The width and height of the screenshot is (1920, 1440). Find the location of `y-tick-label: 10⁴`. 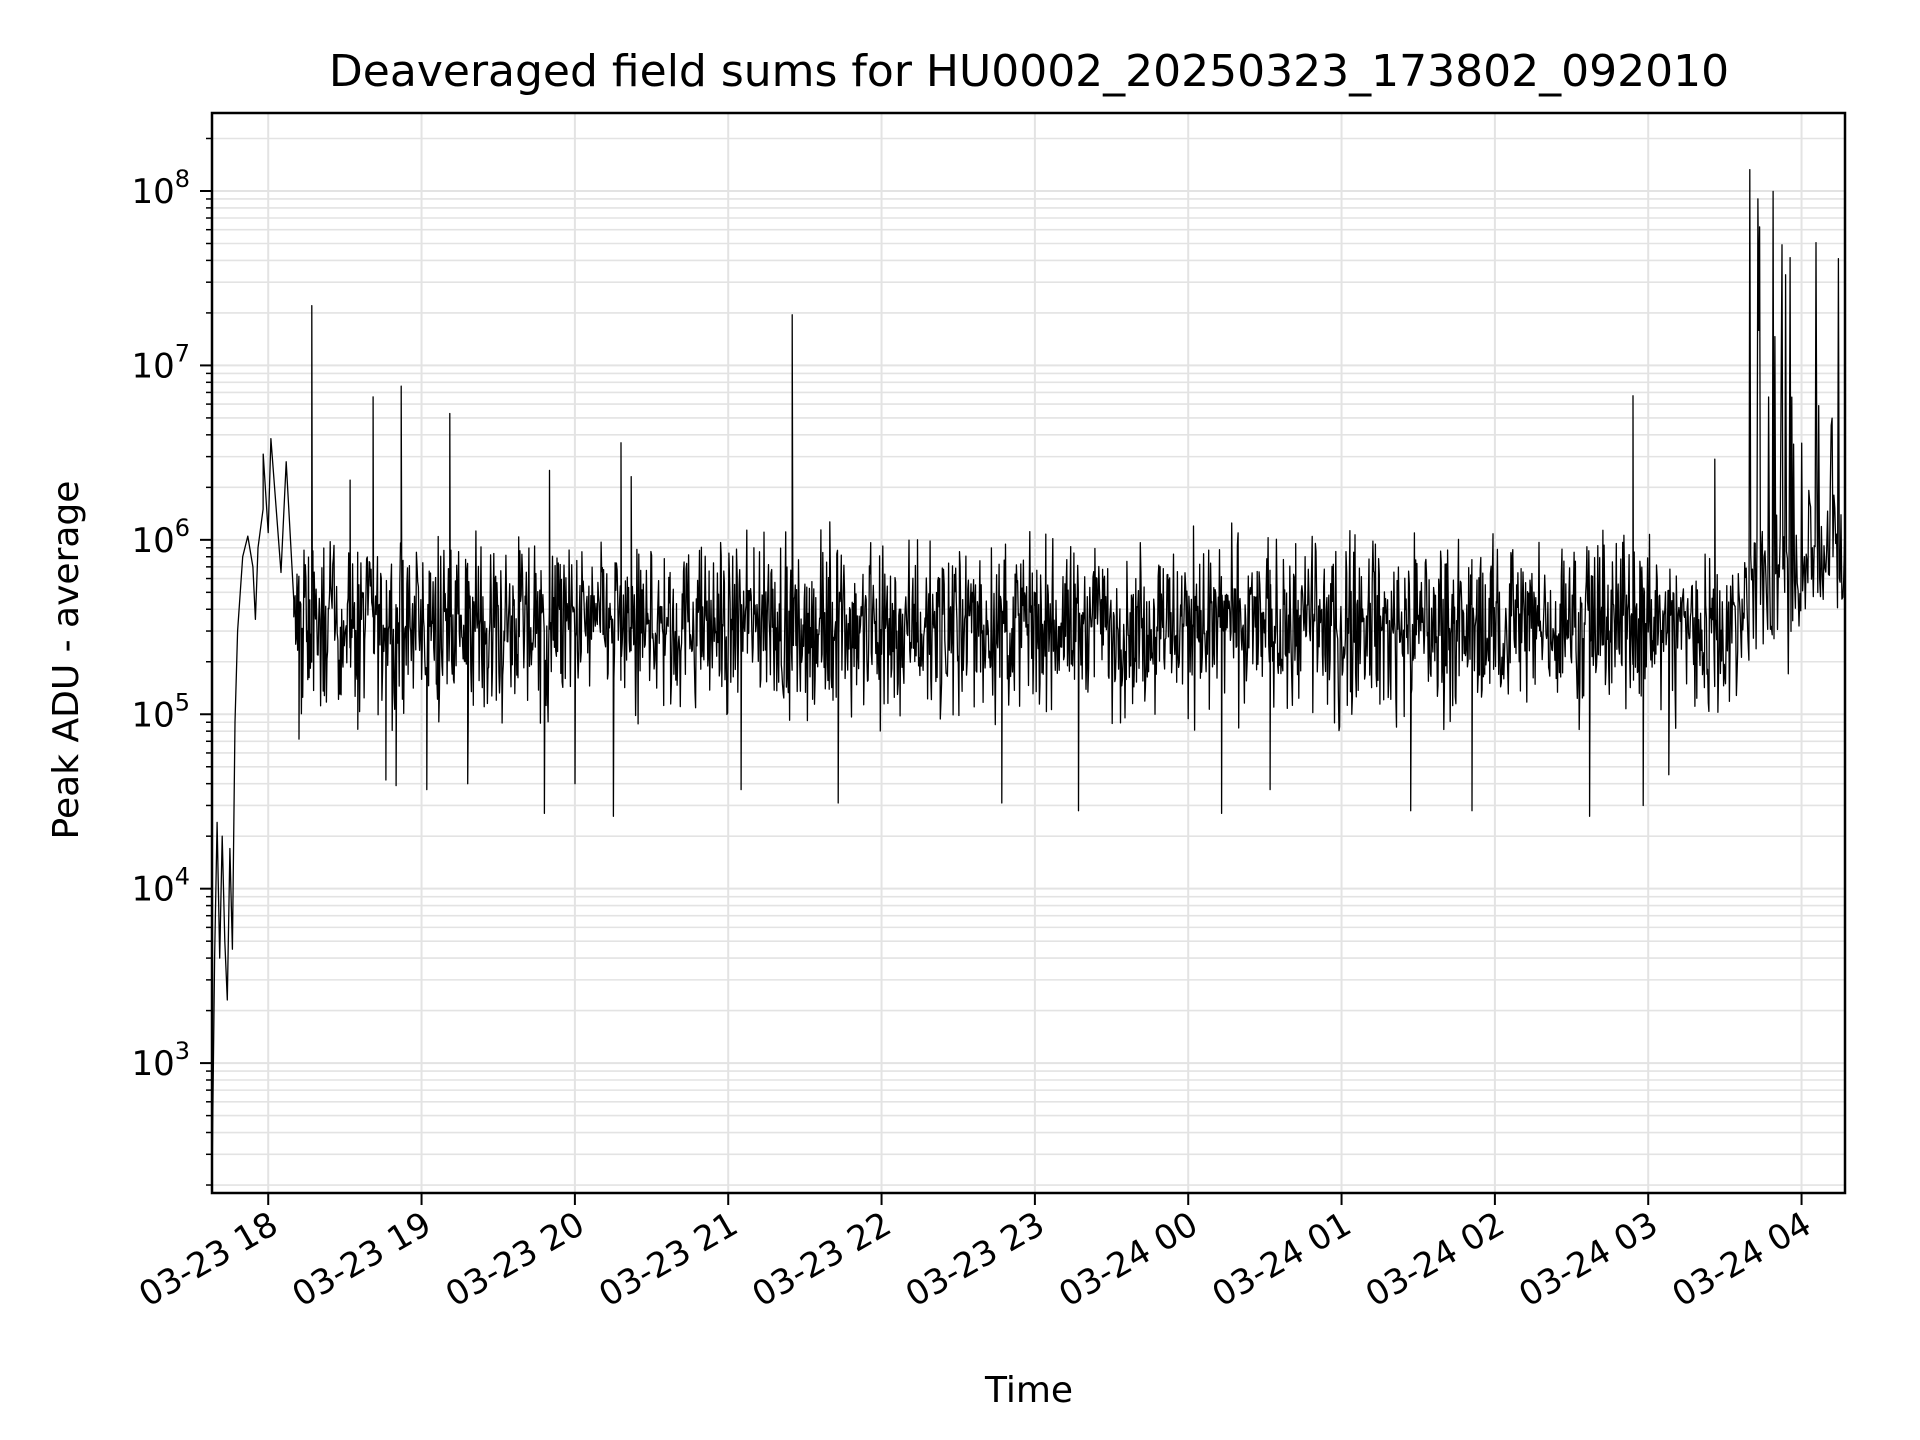

y-tick-label: 10⁴ is located at coordinates (160, 886).